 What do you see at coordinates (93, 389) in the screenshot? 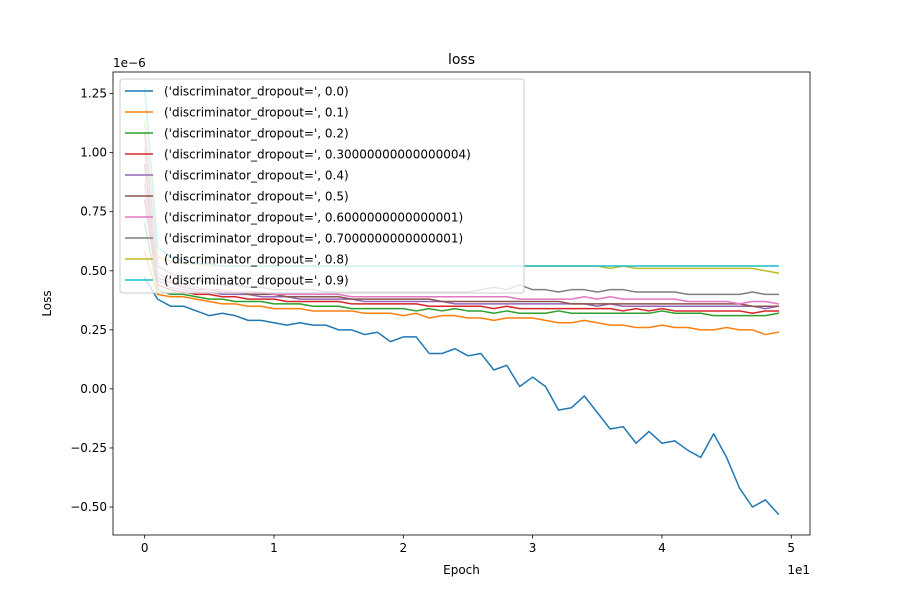
I see `y-tick-label: 0.00` at bounding box center [93, 389].